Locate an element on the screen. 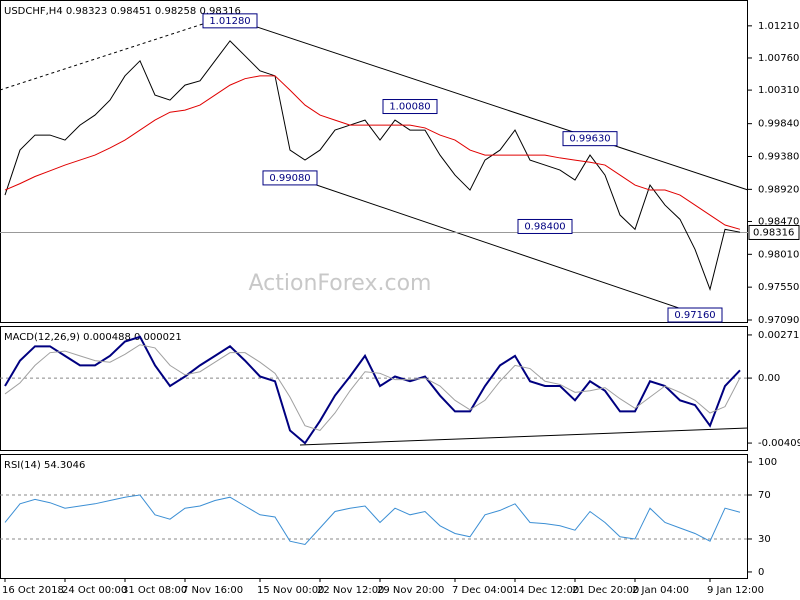 The height and width of the screenshot is (600, 800). annotation-label: 0.99080 is located at coordinates (289, 178).